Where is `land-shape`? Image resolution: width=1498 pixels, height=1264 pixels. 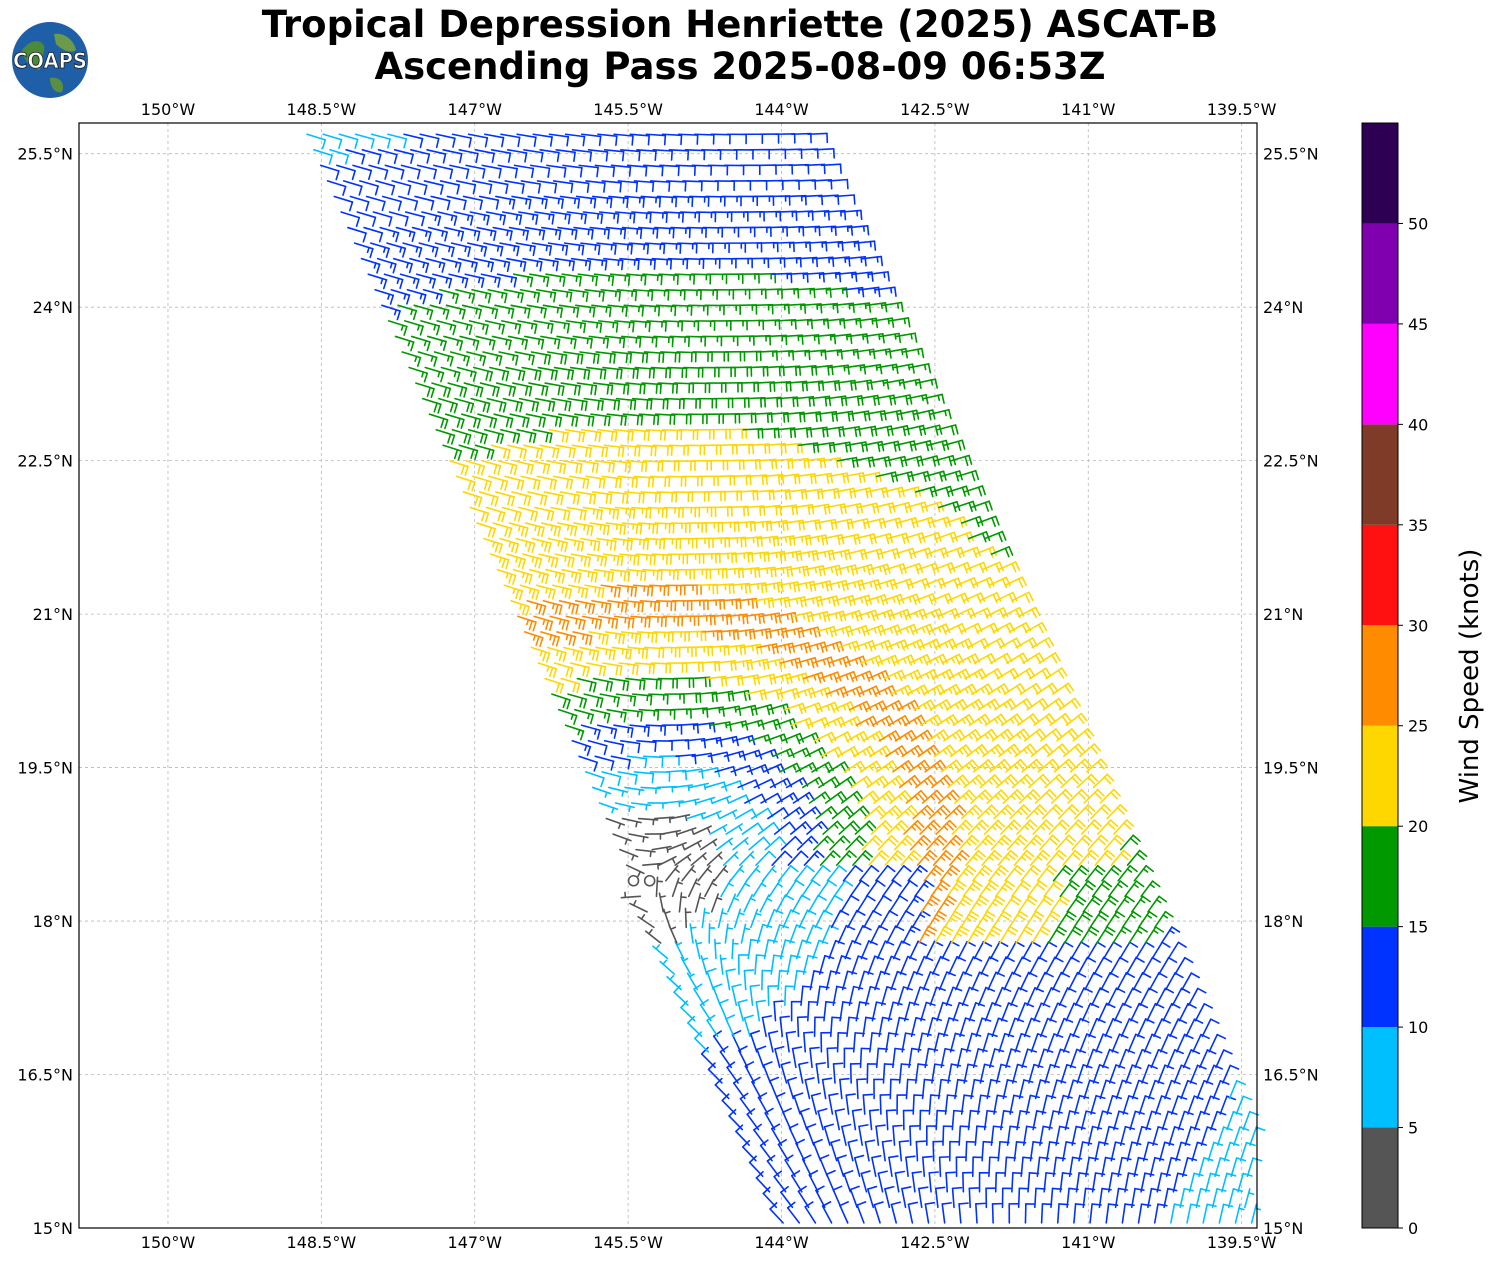
land-shape is located at coordinates (33, 55).